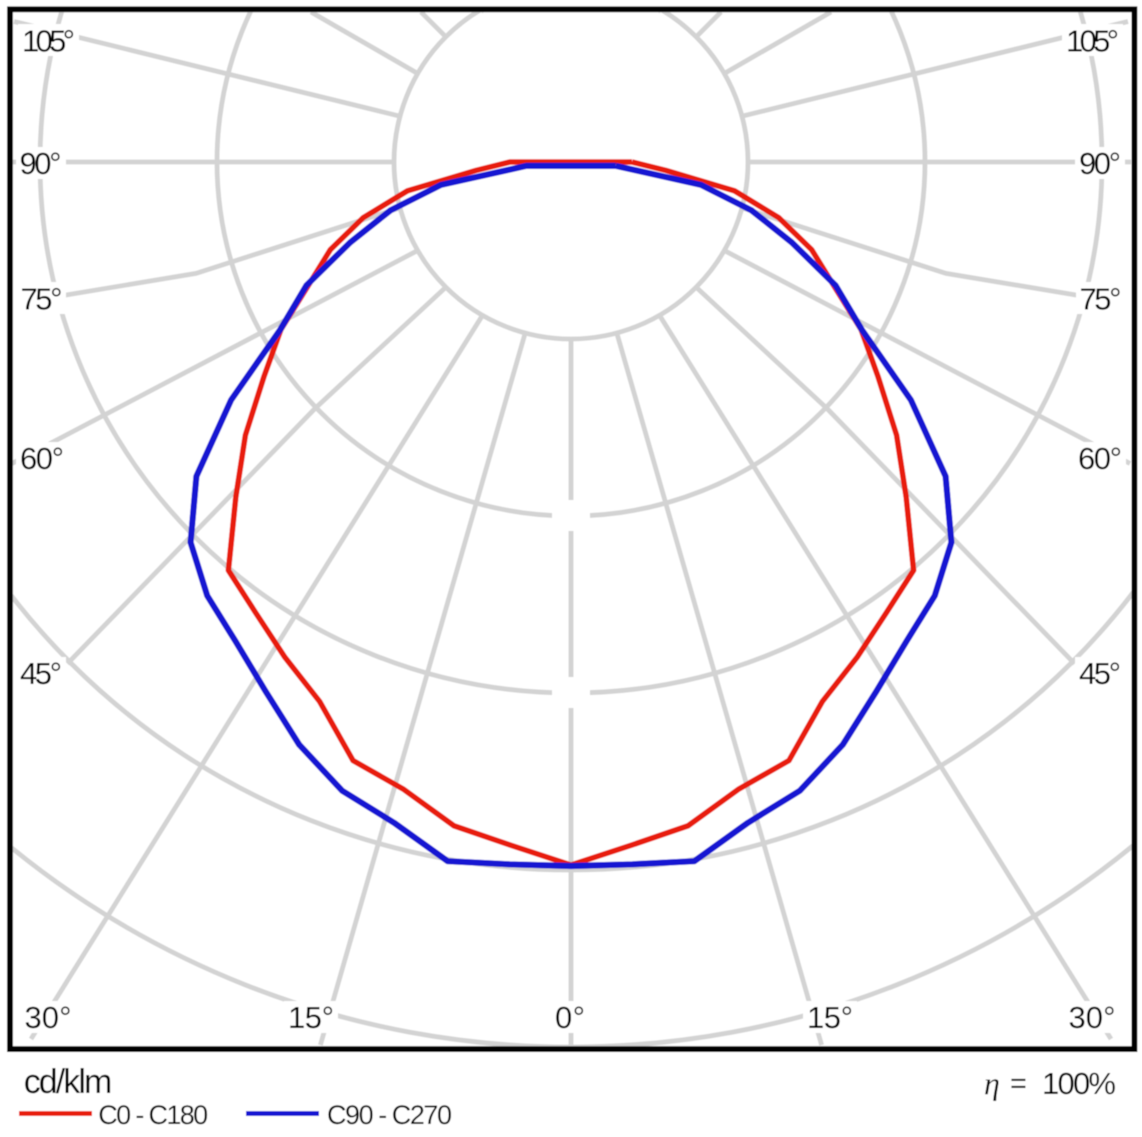 The height and width of the screenshot is (1137, 1142). Describe the element at coordinates (389, 1115) in the screenshot. I see `svg-text: C90 - C270` at that location.